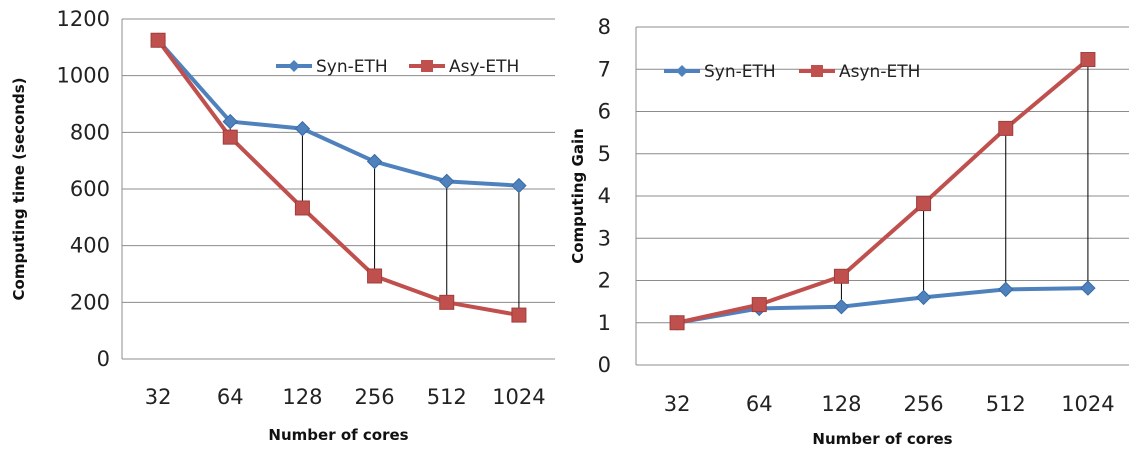 The height and width of the screenshot is (450, 1141). I want to click on legend-label: Asy-ETH, so click(484, 67).